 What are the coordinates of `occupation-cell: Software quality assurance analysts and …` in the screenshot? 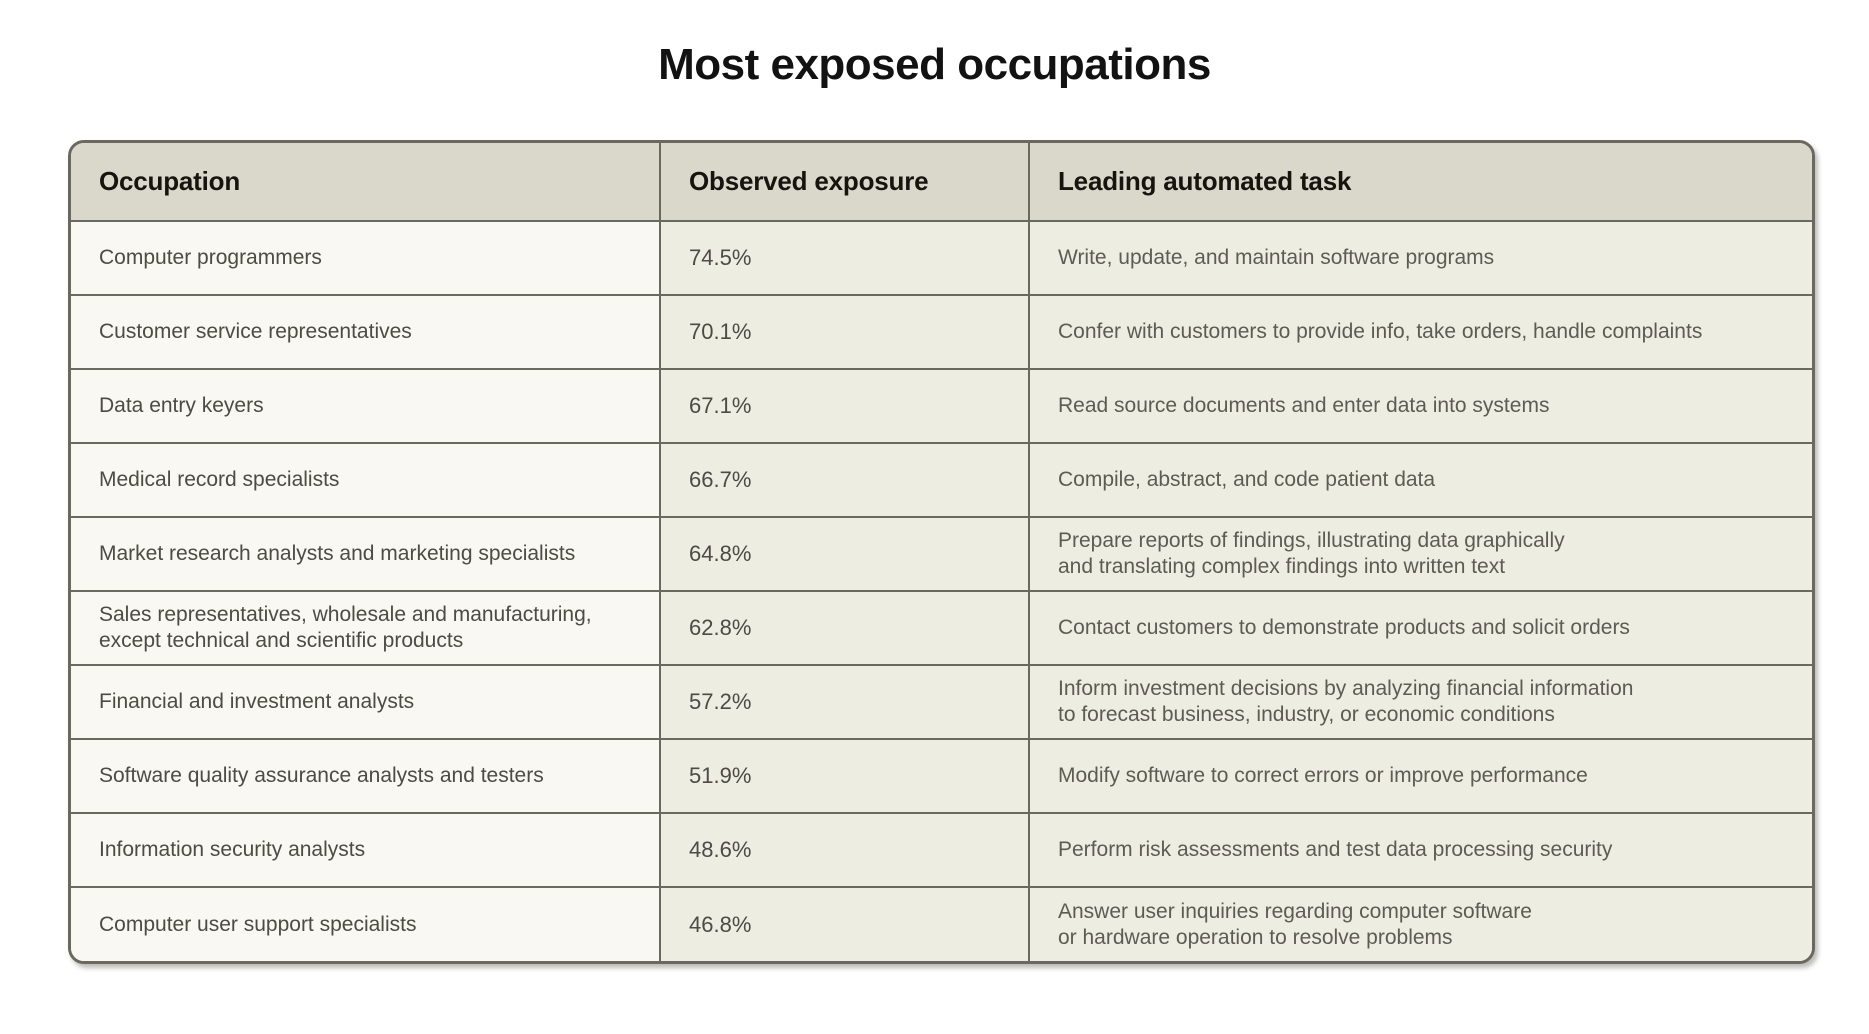 It's located at (366, 776).